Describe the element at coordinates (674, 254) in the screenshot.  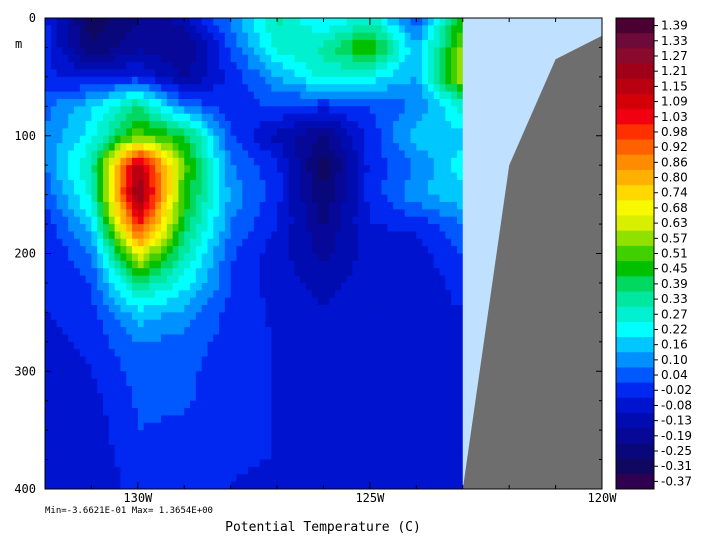
I see `colorbar-label: 0.51` at that location.